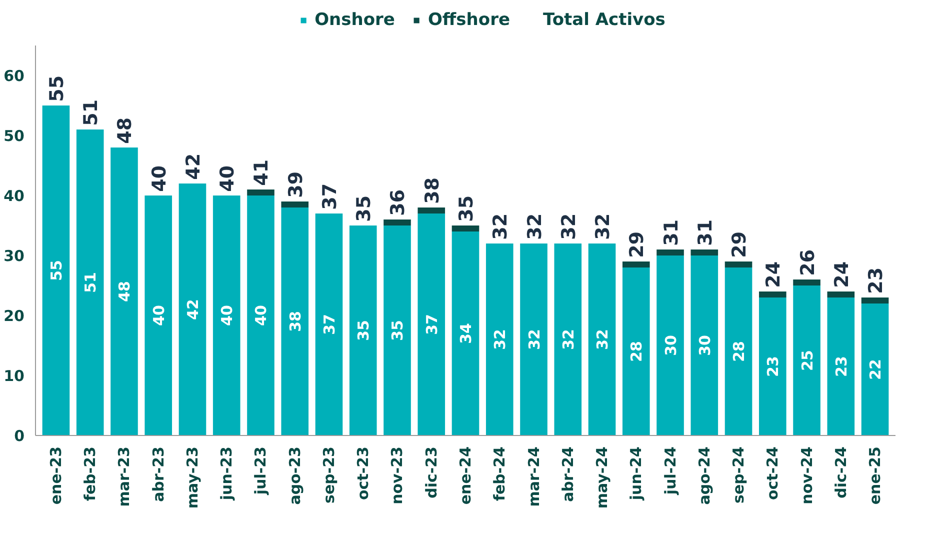 Image resolution: width=936 pixels, height=537 pixels. What do you see at coordinates (604, 20) in the screenshot?
I see `text: Total Activos` at bounding box center [604, 20].